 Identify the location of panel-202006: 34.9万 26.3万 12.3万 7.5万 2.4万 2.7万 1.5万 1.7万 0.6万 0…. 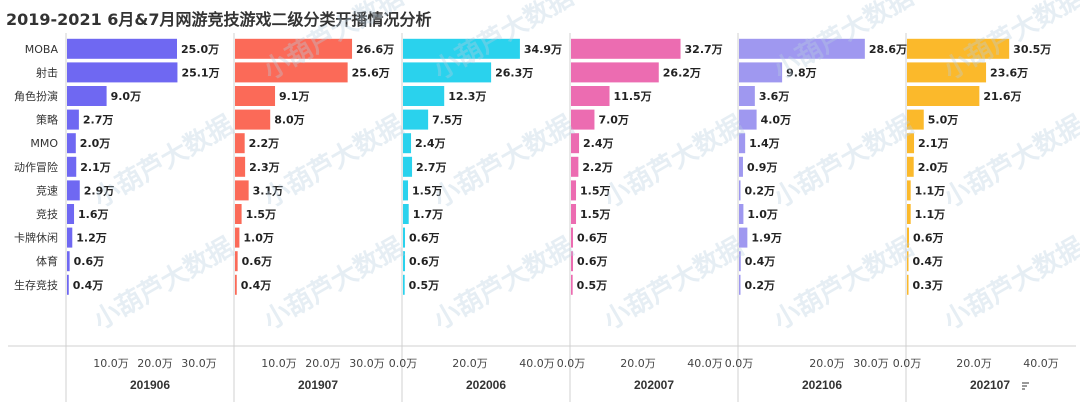
(475, 215).